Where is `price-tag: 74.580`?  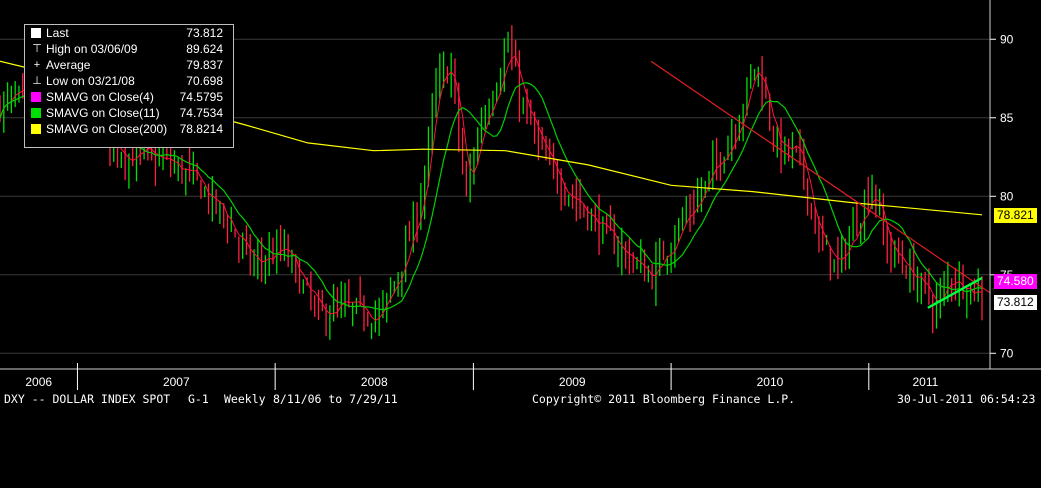 price-tag: 74.580 is located at coordinates (1015, 282).